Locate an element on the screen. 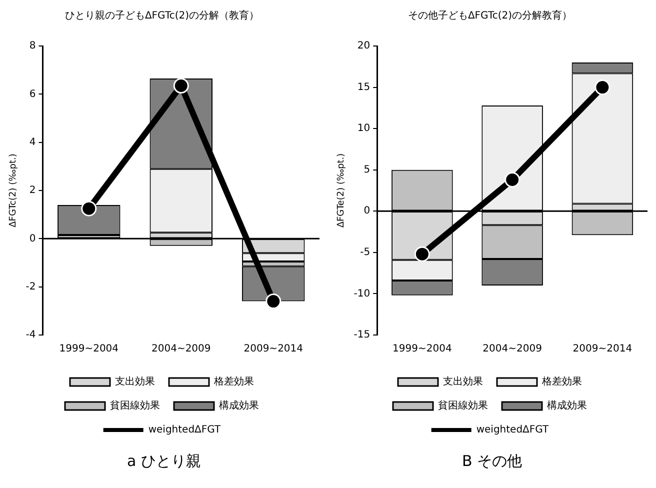 This screenshot has width=656, height=488. y-axis-title: ΔFGTe(2) (‰pt.) is located at coordinates (341, 190).